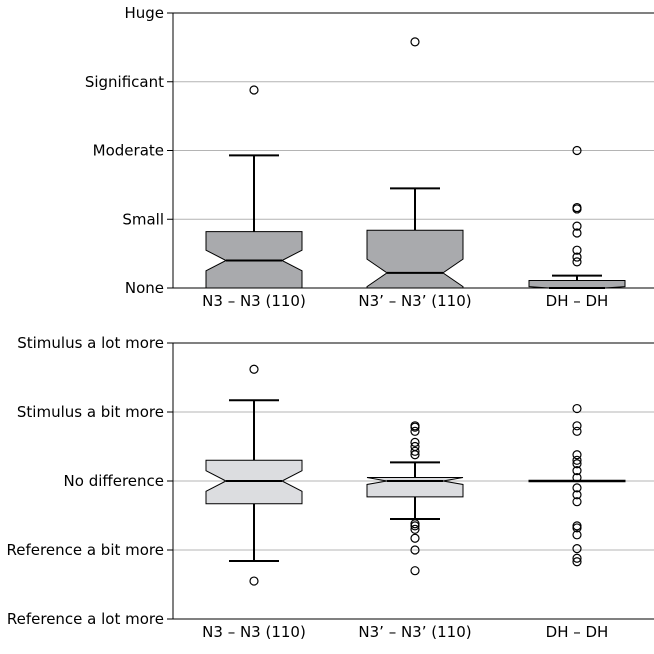  I want to click on y-tick-label: Reference a bit more, so click(85, 550).